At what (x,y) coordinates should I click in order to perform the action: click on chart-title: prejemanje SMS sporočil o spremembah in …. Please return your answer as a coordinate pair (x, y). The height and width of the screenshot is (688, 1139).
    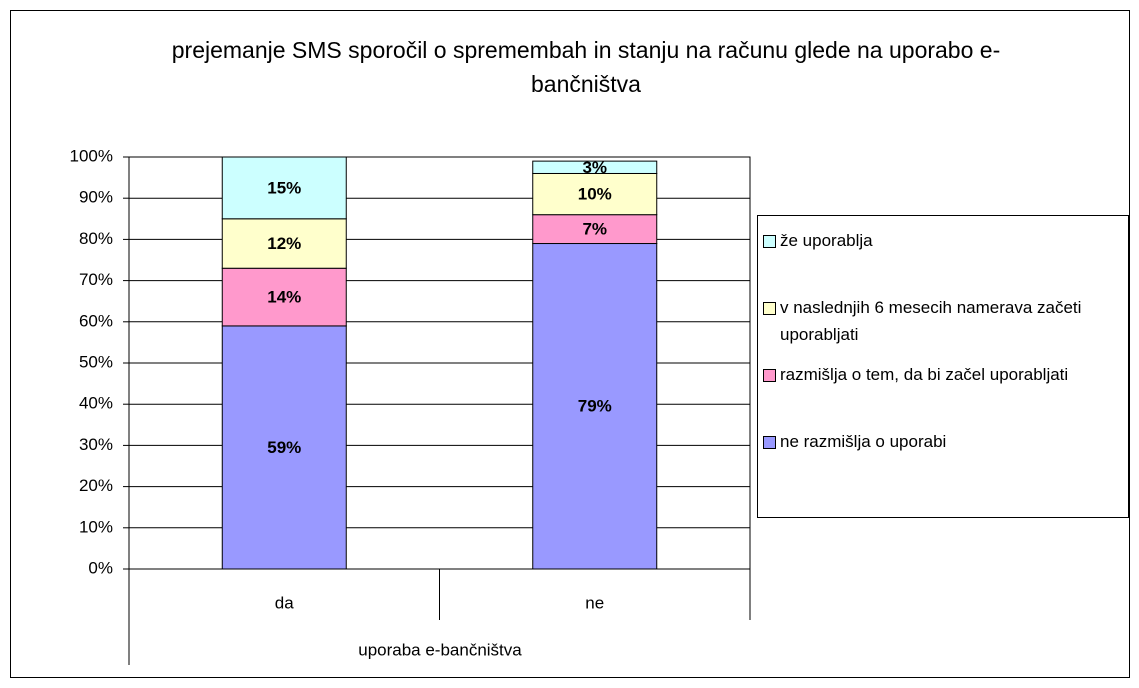
    Looking at the image, I should click on (586, 67).